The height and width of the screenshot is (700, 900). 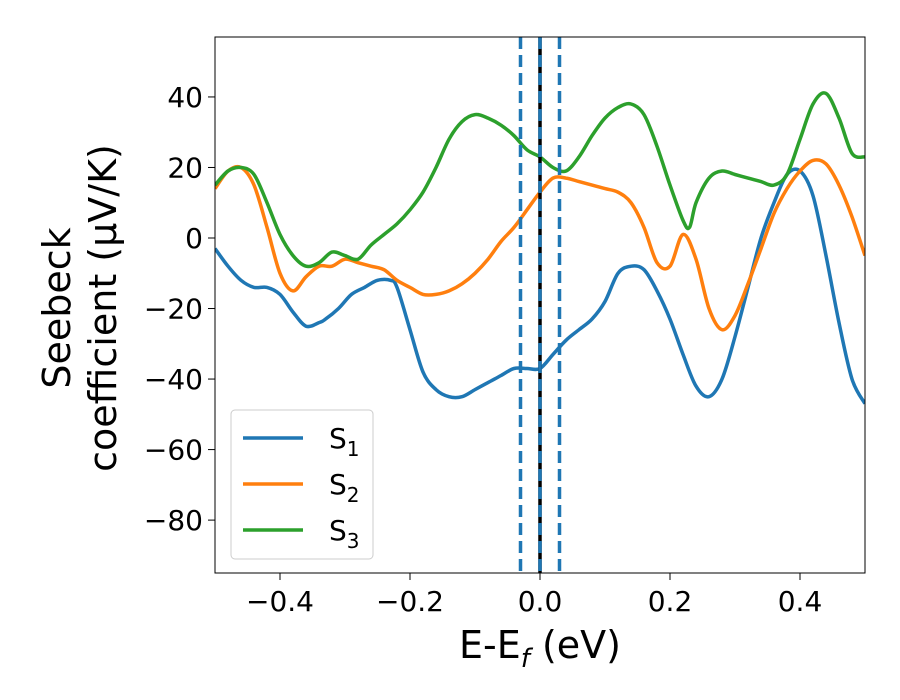 What do you see at coordinates (185, 167) in the screenshot?
I see `y-tick-label: 20` at bounding box center [185, 167].